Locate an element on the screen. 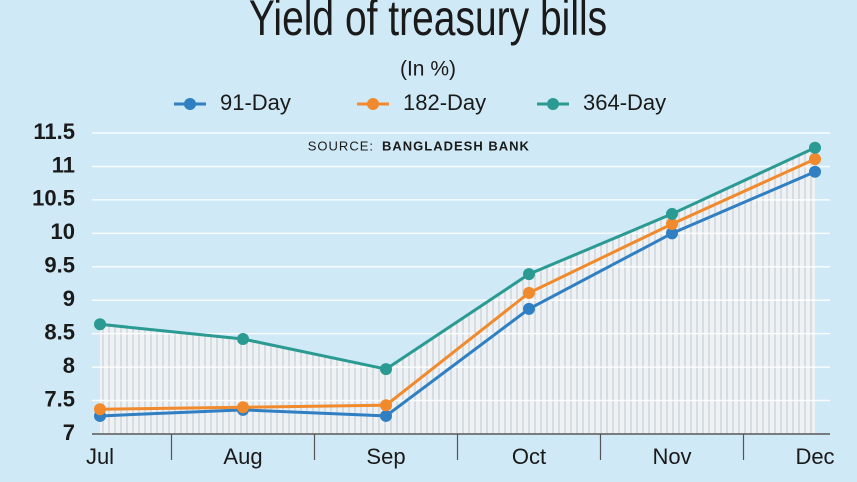 This screenshot has height=482, width=857. x-tick-label: Aug is located at coordinates (242, 456).